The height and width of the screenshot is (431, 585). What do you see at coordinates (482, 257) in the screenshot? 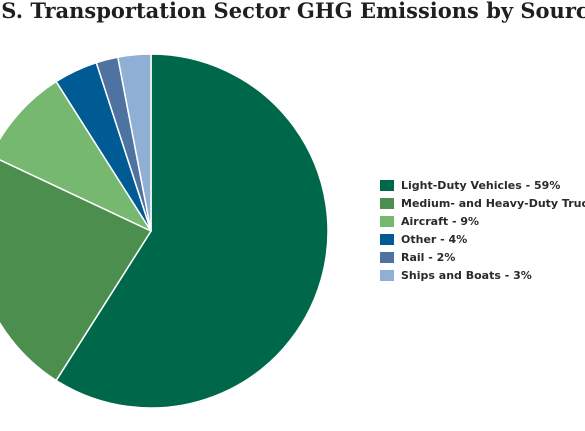
I see `legend-item-4: Rail - 2%` at bounding box center [482, 257].